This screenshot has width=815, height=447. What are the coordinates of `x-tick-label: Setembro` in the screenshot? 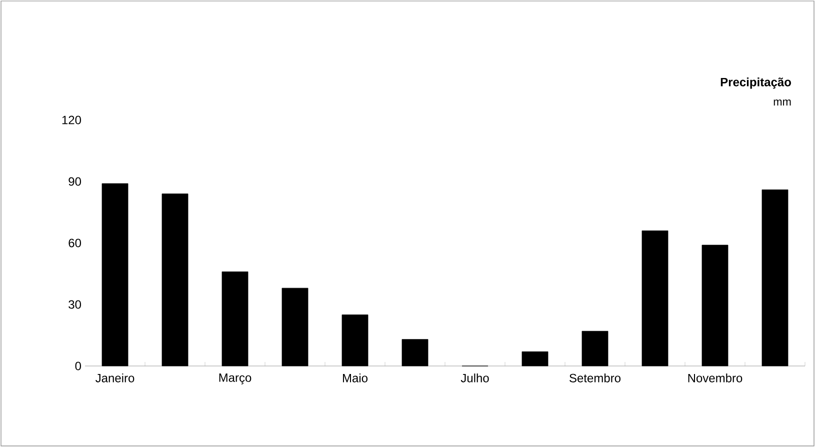 It's located at (595, 378).